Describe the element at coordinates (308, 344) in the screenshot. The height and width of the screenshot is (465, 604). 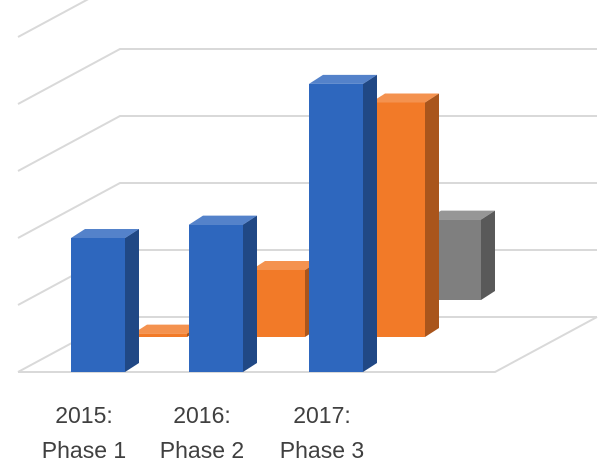
I see `floor-edge` at that location.